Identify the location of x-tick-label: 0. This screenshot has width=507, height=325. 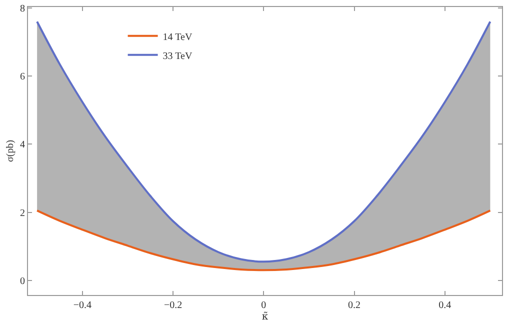
(263, 305).